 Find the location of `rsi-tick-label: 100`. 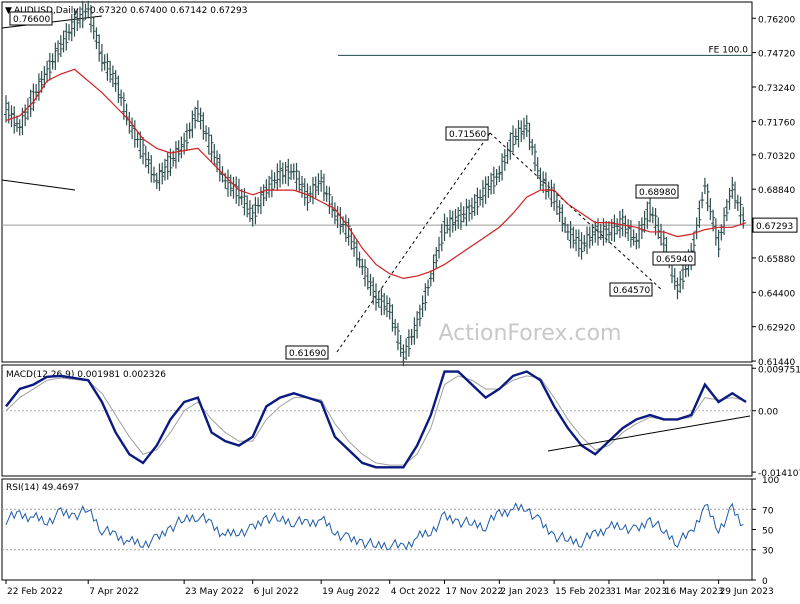

rsi-tick-label: 100 is located at coordinates (770, 481).